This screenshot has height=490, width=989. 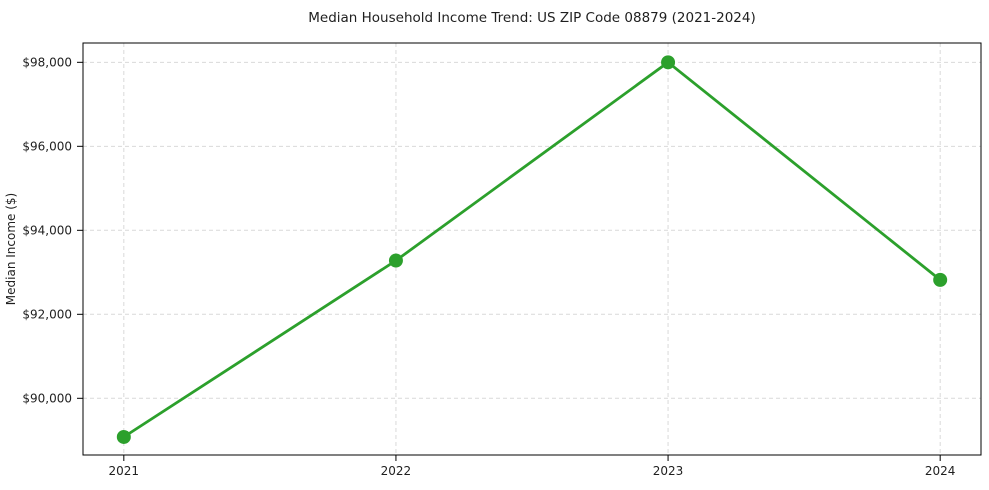 I want to click on data-point-2021, so click(x=123, y=436).